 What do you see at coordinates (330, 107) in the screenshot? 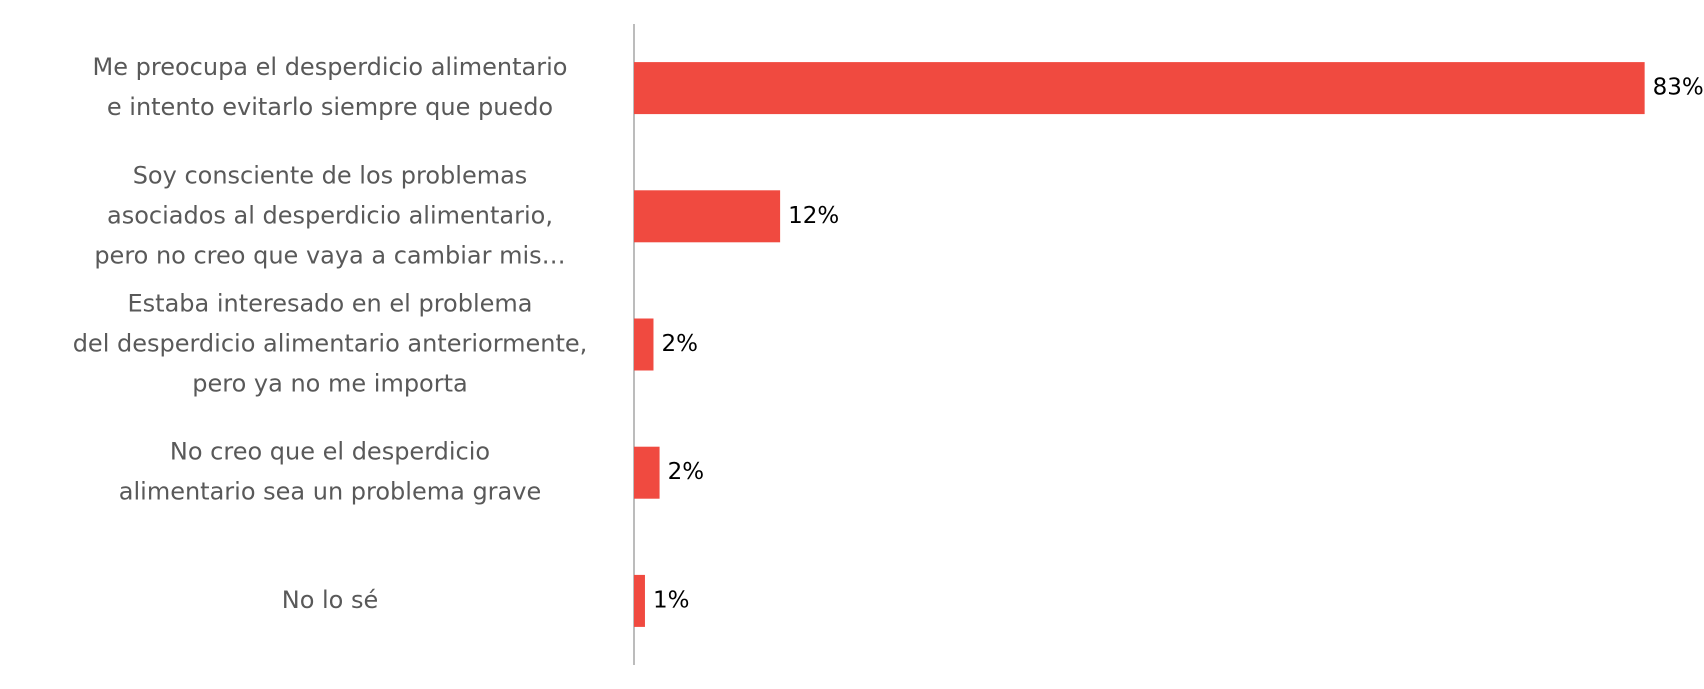
I see `category-label: e intento evitarlo siempre que puedo` at bounding box center [330, 107].